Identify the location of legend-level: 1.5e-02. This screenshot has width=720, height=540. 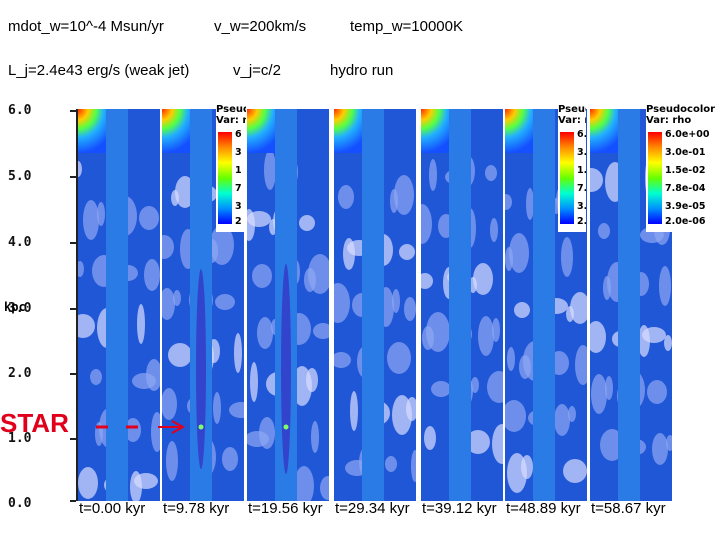
(685, 170).